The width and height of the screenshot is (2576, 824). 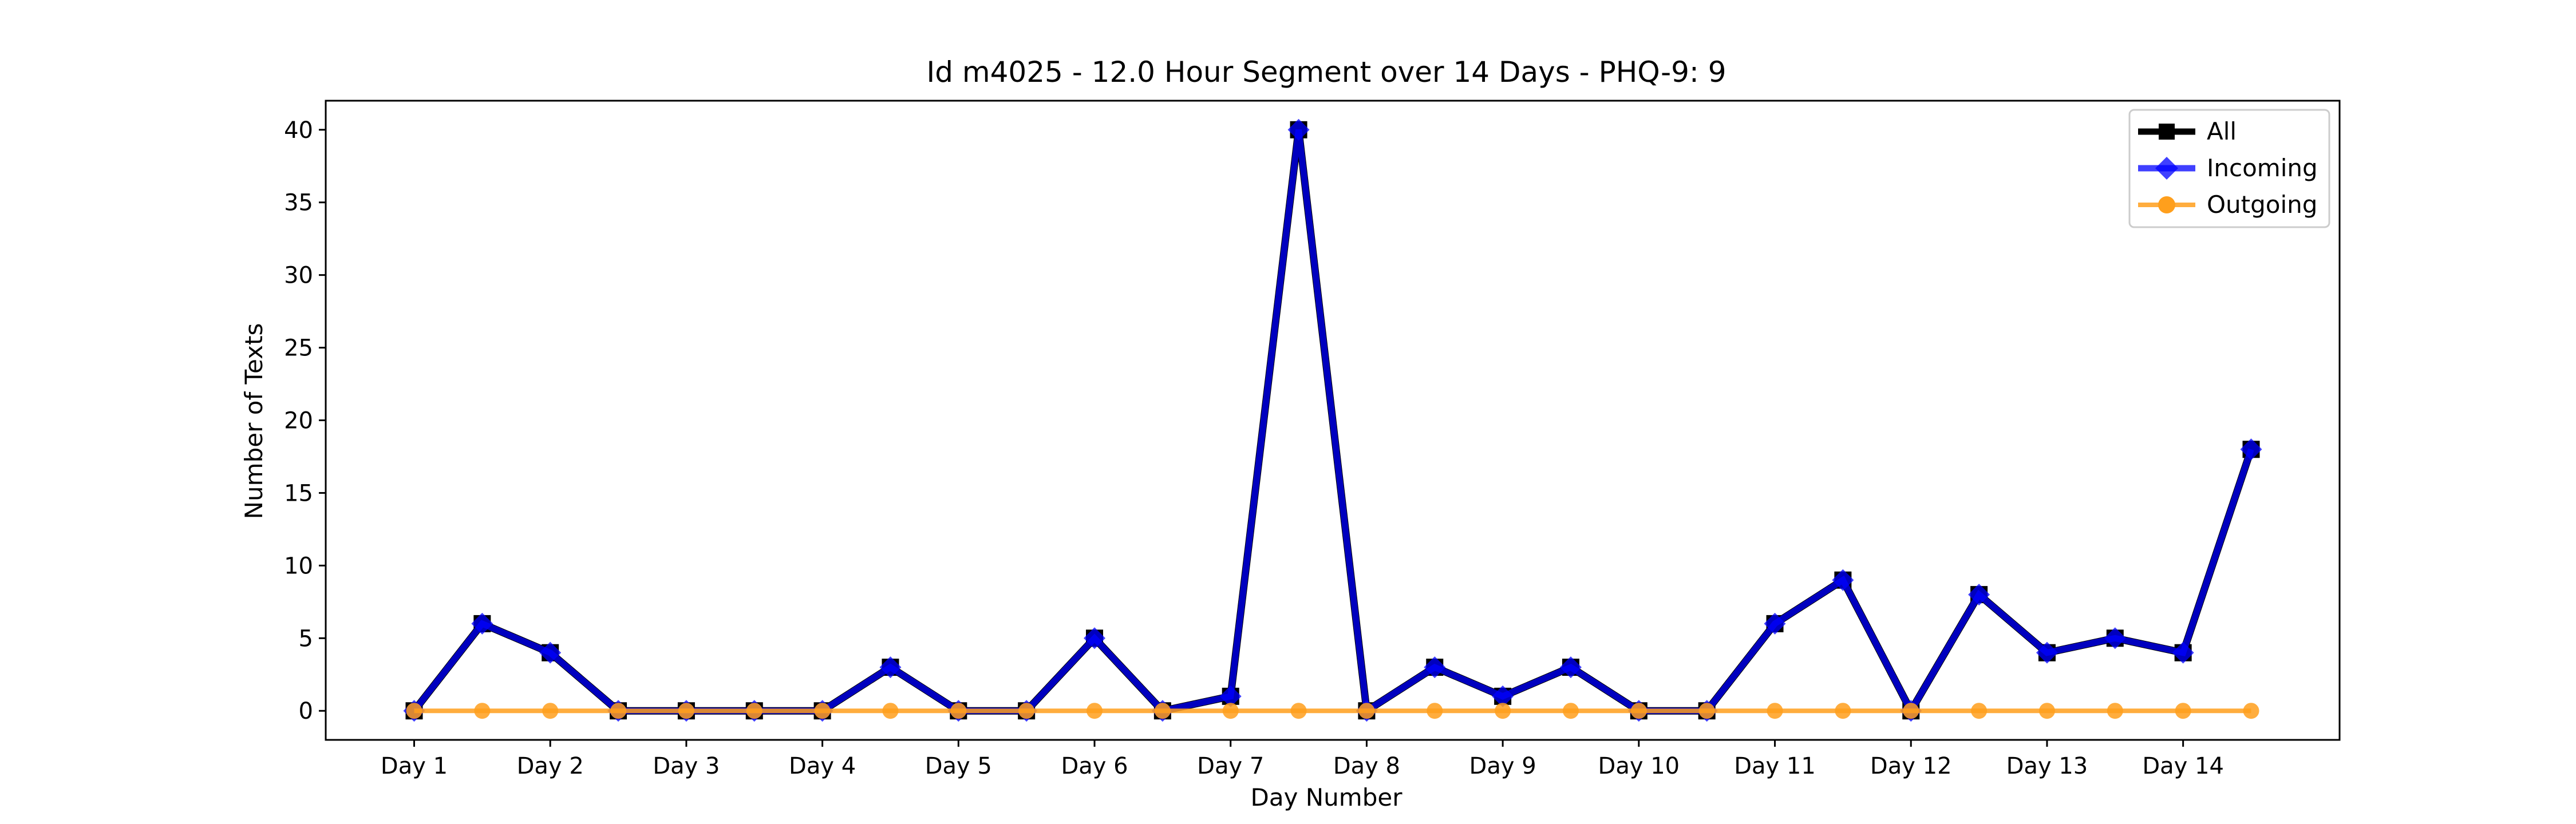 I want to click on x-tick-label: Day 12, so click(x=1911, y=766).